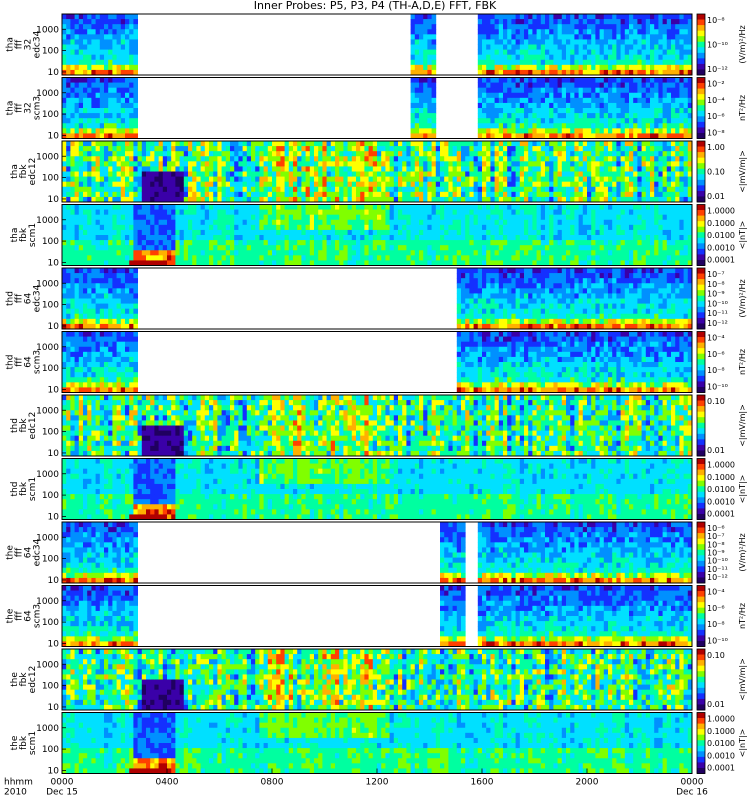  What do you see at coordinates (377, 235) in the screenshot?
I see `spectrogram-cells` at bounding box center [377, 235].